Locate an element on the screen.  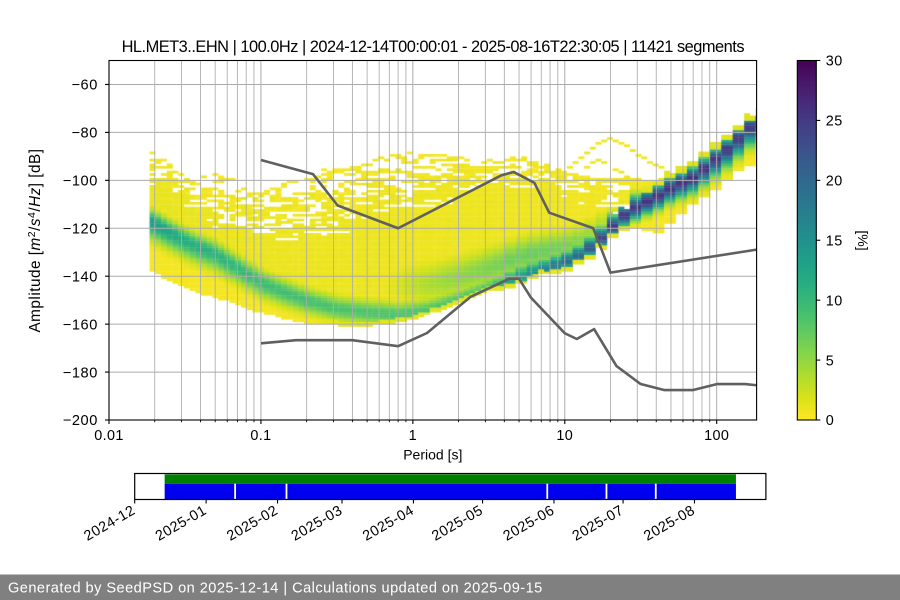
svg-text: 2025-05 is located at coordinates (457, 524).